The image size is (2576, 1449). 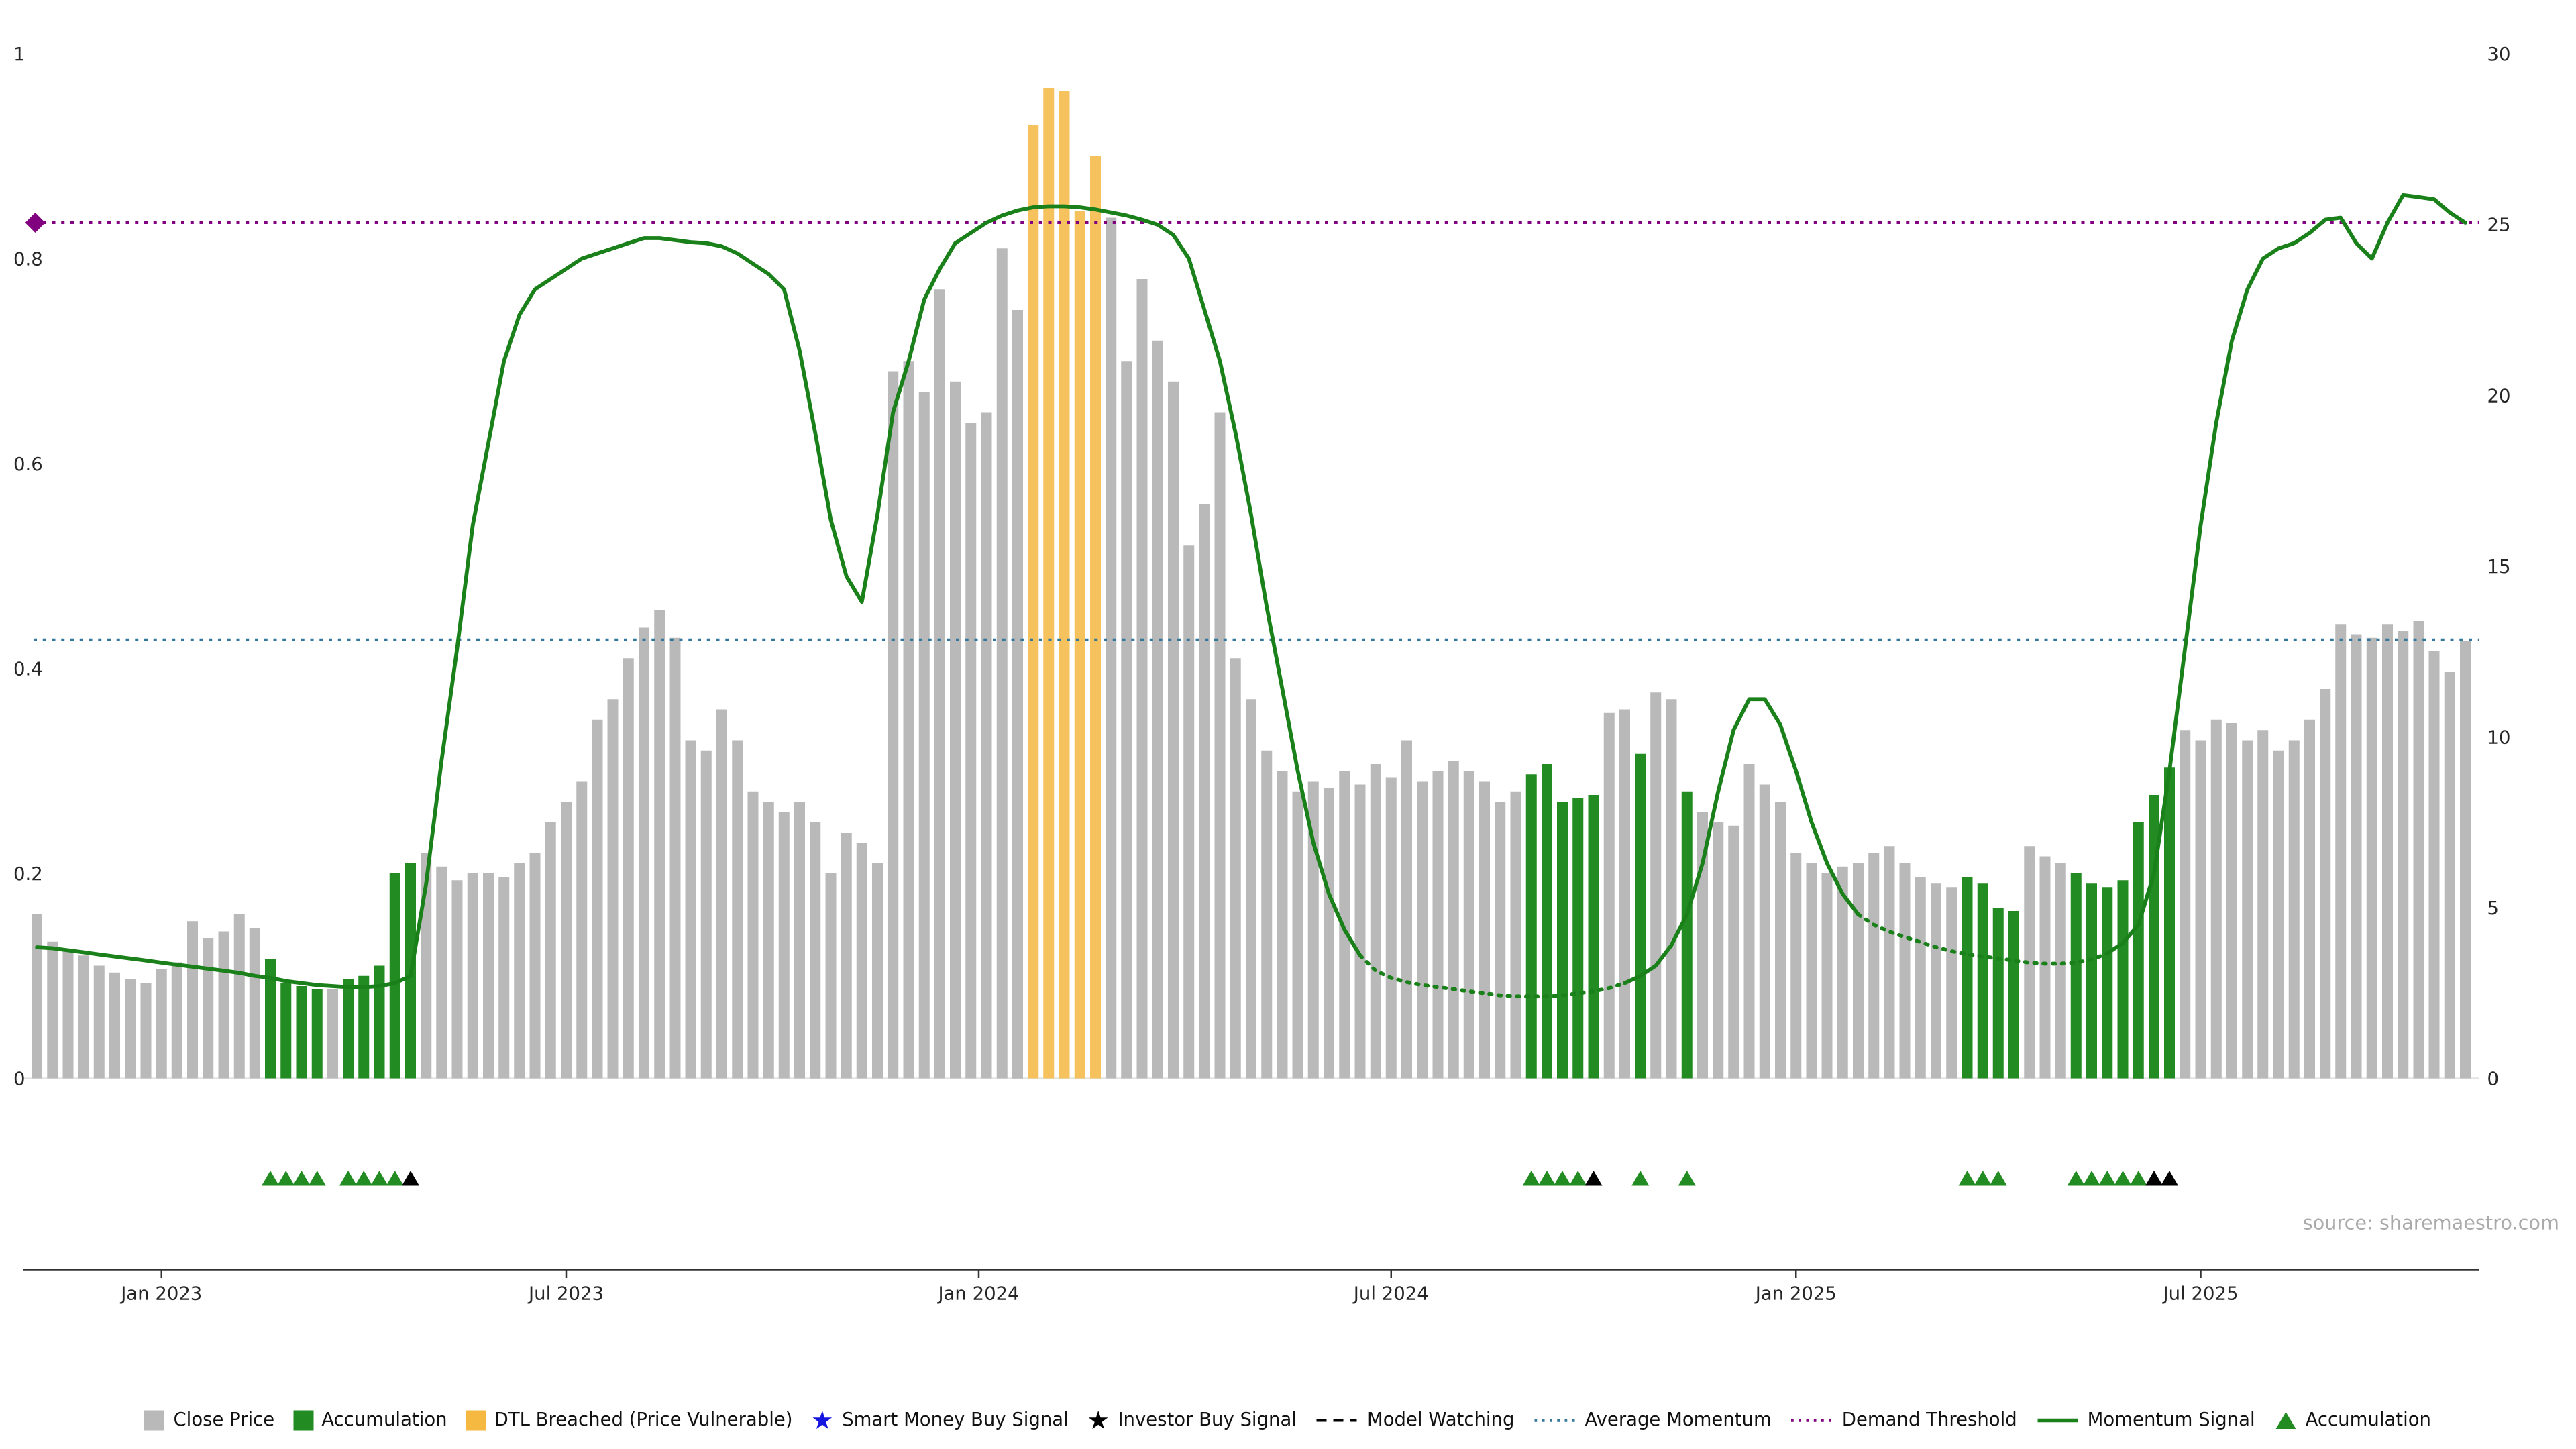 What do you see at coordinates (1811, 1419) in the screenshot?
I see `demand-threshold-swatch-icon` at bounding box center [1811, 1419].